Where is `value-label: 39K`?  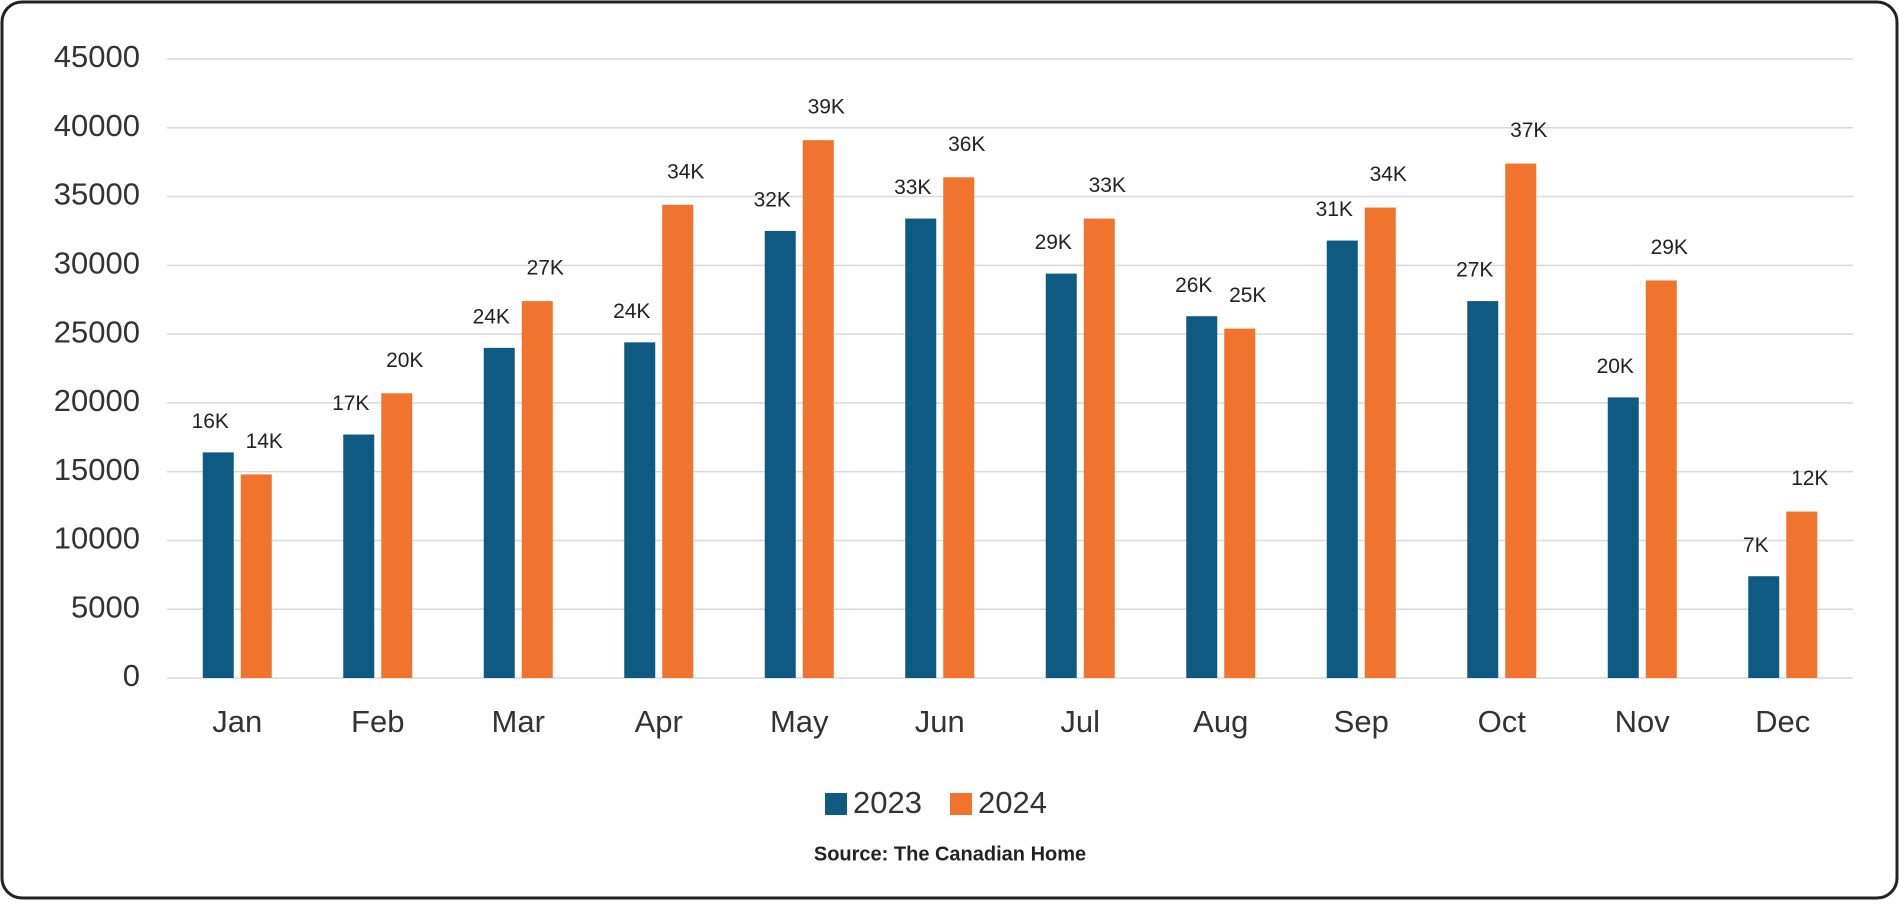 value-label: 39K is located at coordinates (826, 107).